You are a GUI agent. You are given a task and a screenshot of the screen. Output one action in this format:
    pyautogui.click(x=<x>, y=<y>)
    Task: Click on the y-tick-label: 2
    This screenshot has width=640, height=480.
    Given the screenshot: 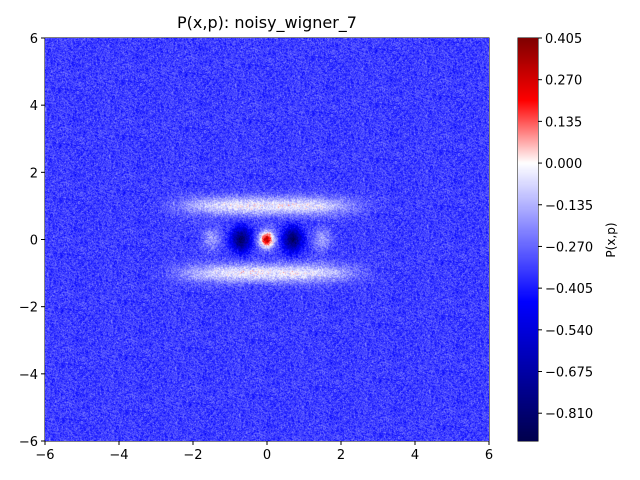 What is the action you would take?
    pyautogui.click(x=34, y=173)
    